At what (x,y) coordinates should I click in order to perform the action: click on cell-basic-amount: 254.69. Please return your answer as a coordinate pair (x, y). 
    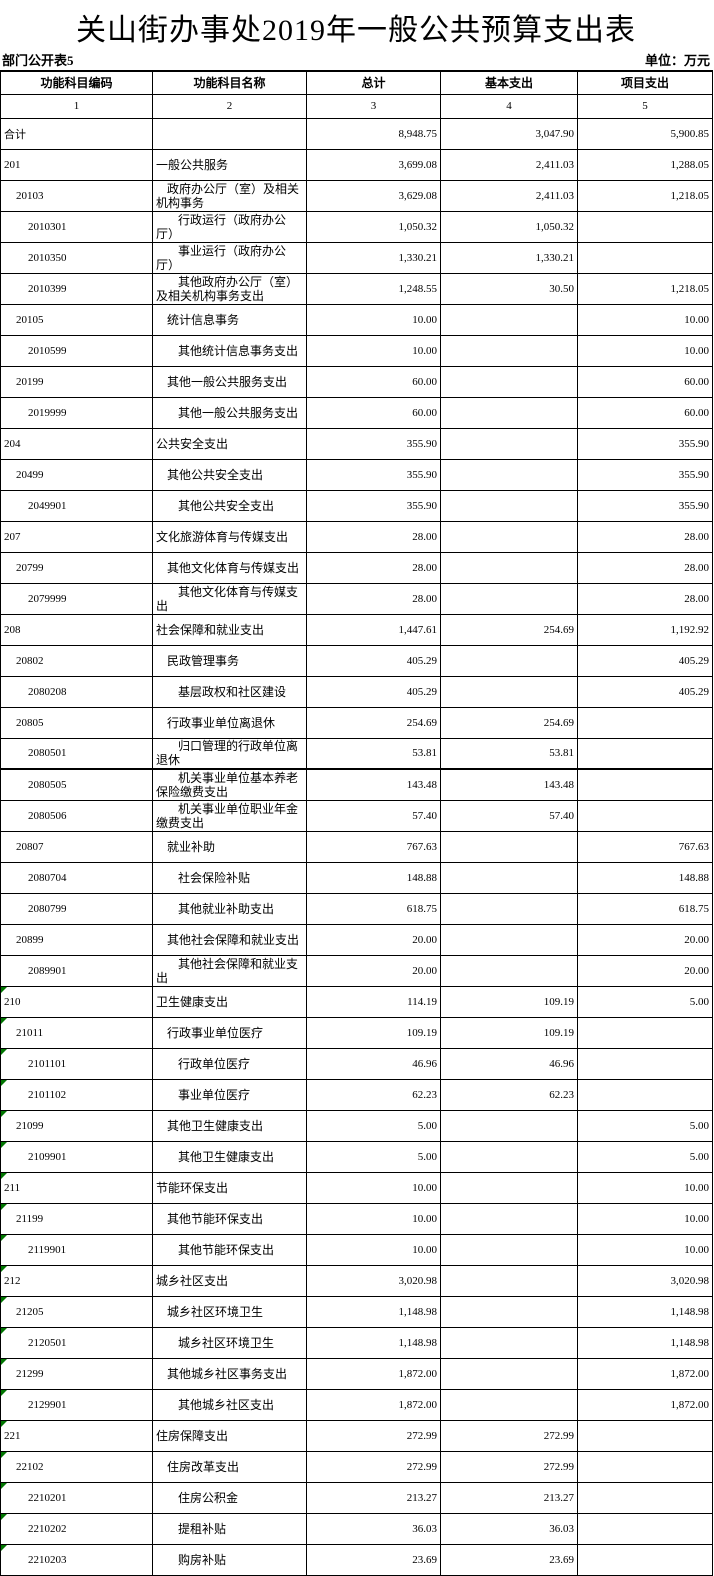
    Looking at the image, I should click on (509, 629).